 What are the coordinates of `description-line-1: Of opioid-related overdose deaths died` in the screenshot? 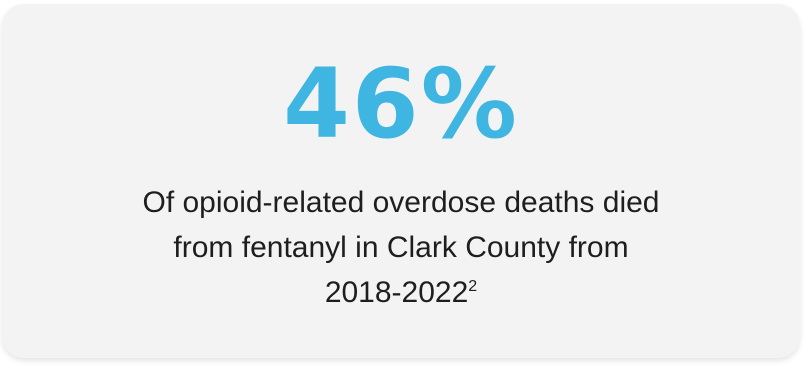 It's located at (401, 202).